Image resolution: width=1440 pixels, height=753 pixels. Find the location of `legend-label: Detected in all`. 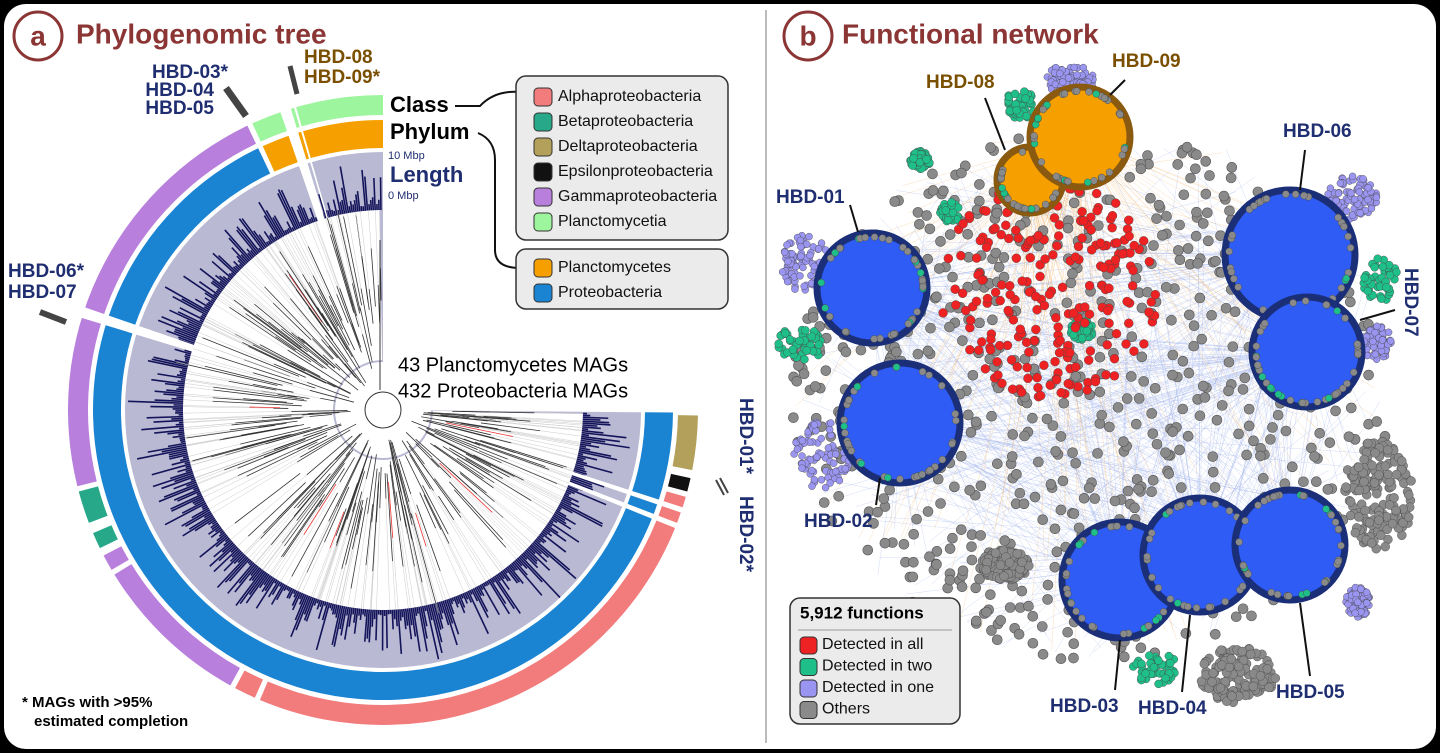

legend-label: Detected in all is located at coordinates (872, 644).